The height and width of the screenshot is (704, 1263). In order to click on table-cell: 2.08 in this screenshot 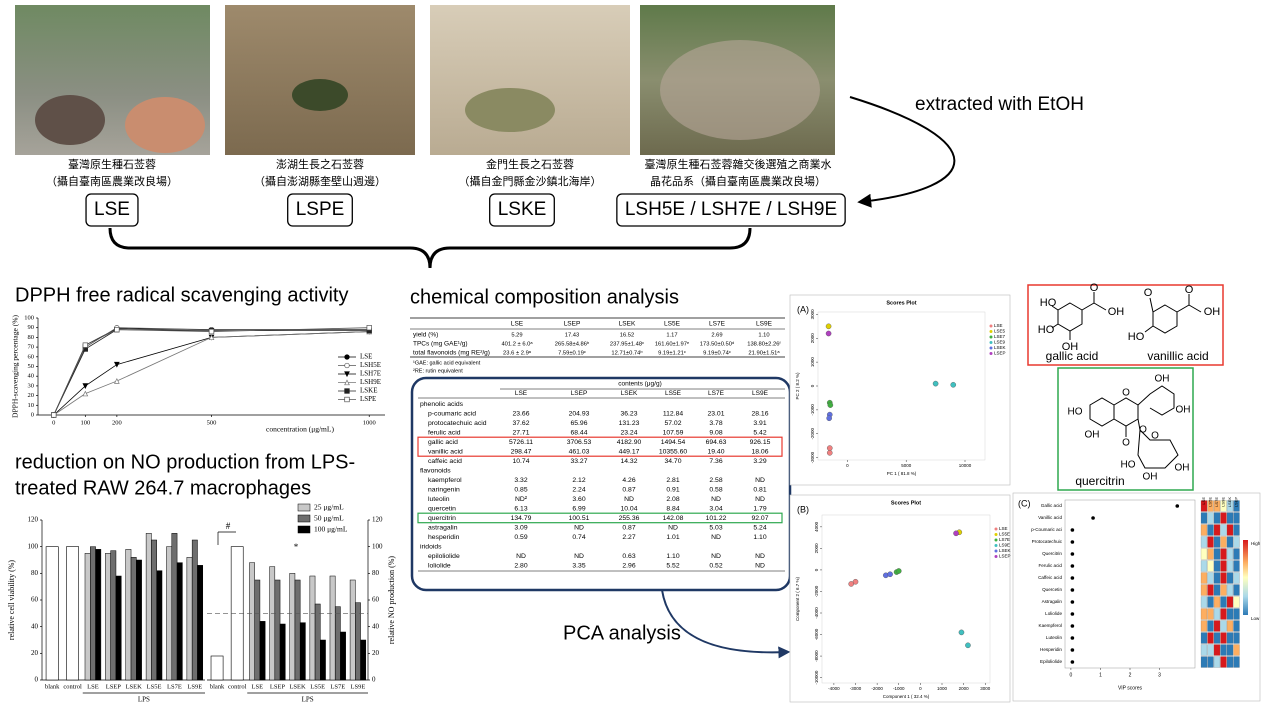, I will do `click(672, 499)`.